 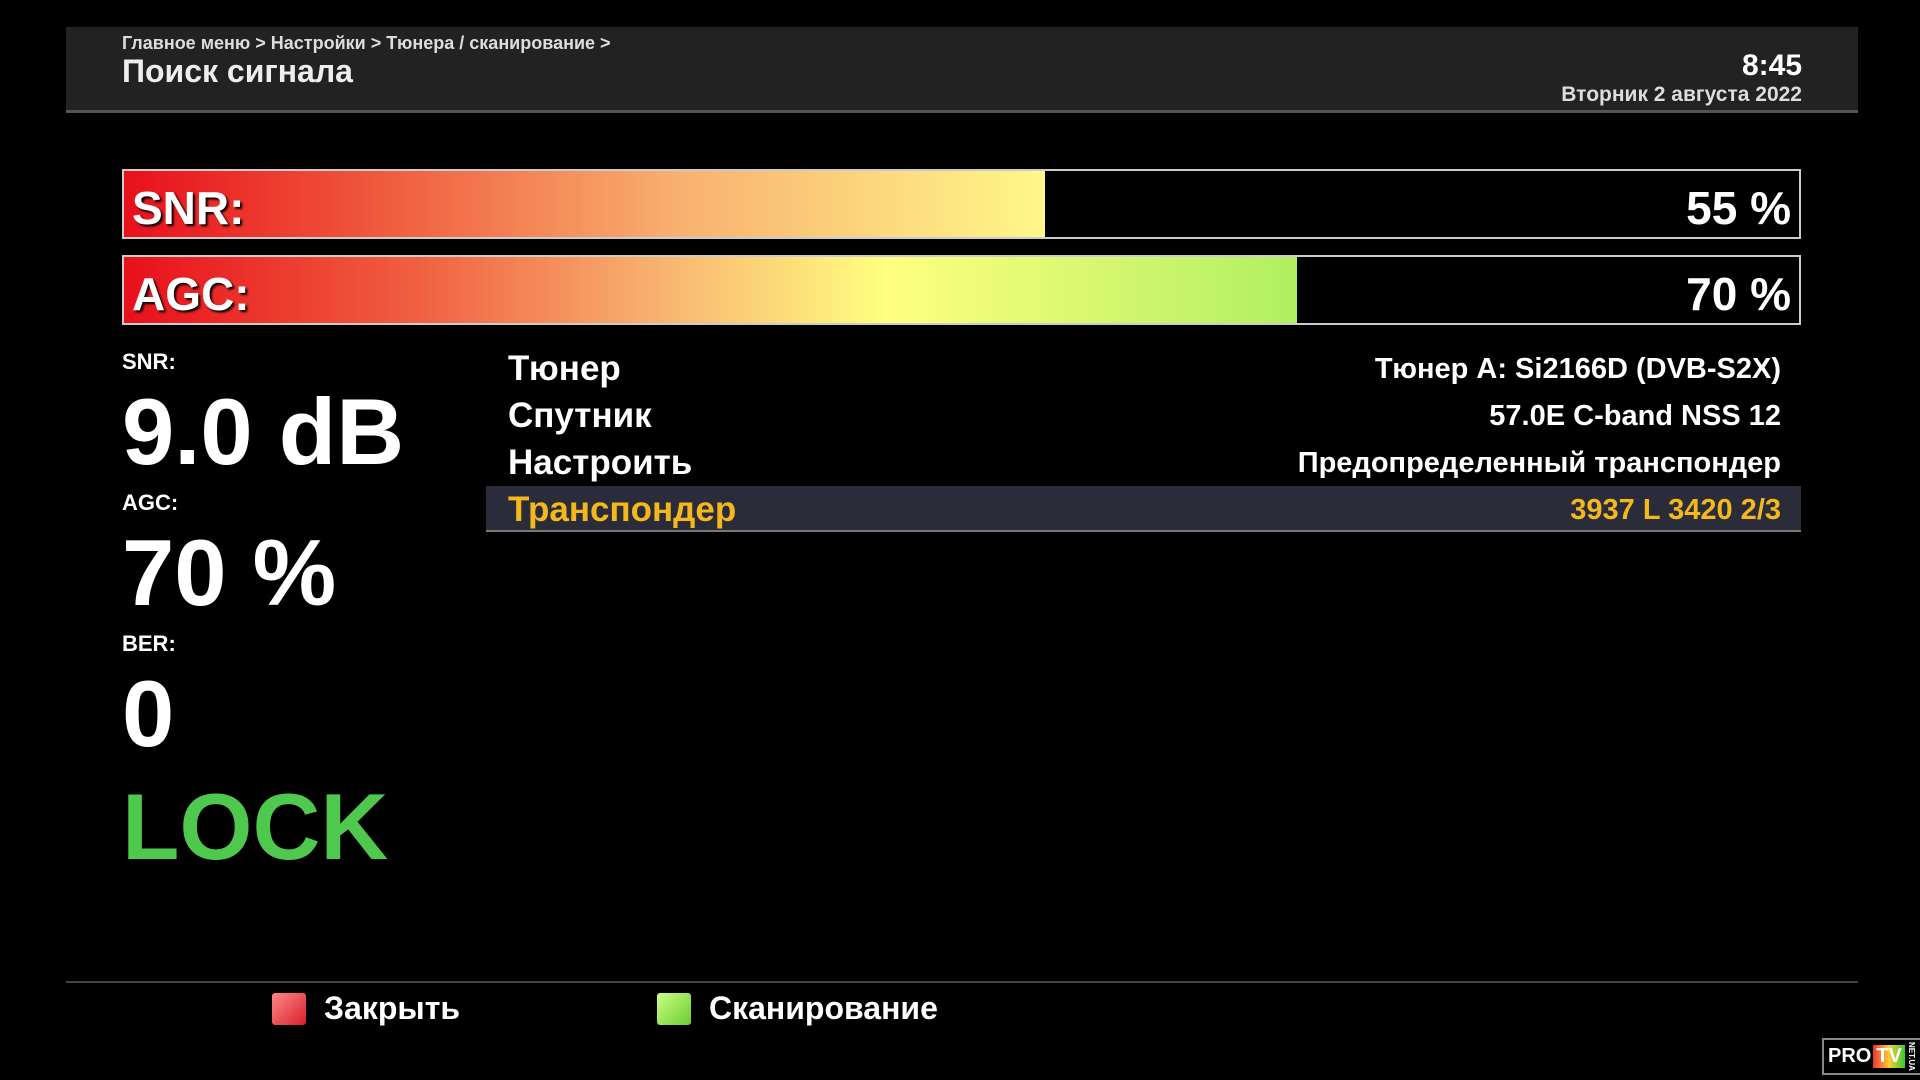 I want to click on logo-net: NET.UA, so click(x=1911, y=1056).